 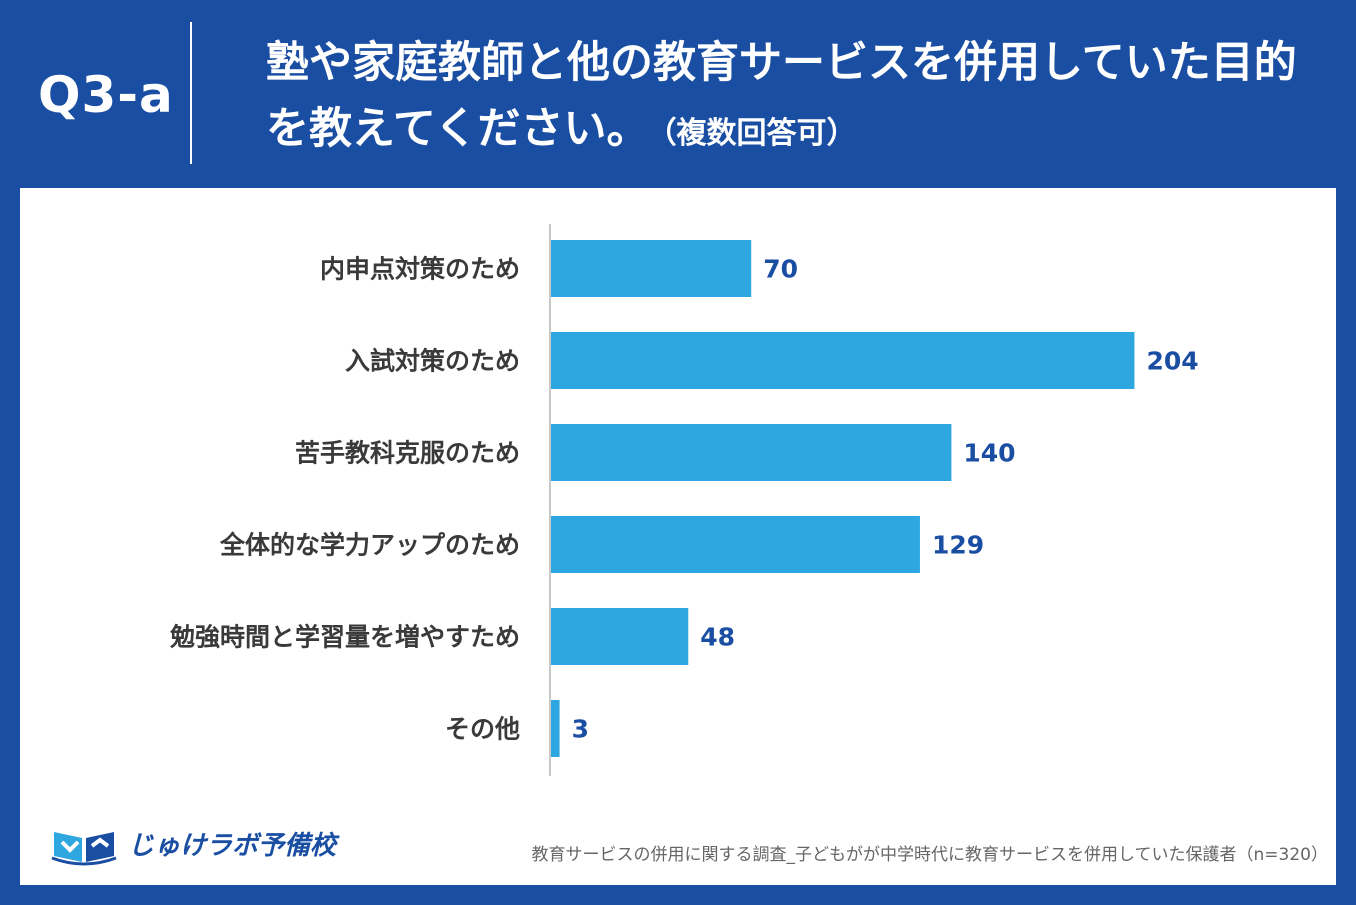 I want to click on question-note: （複数回答可）, so click(x=759, y=133).